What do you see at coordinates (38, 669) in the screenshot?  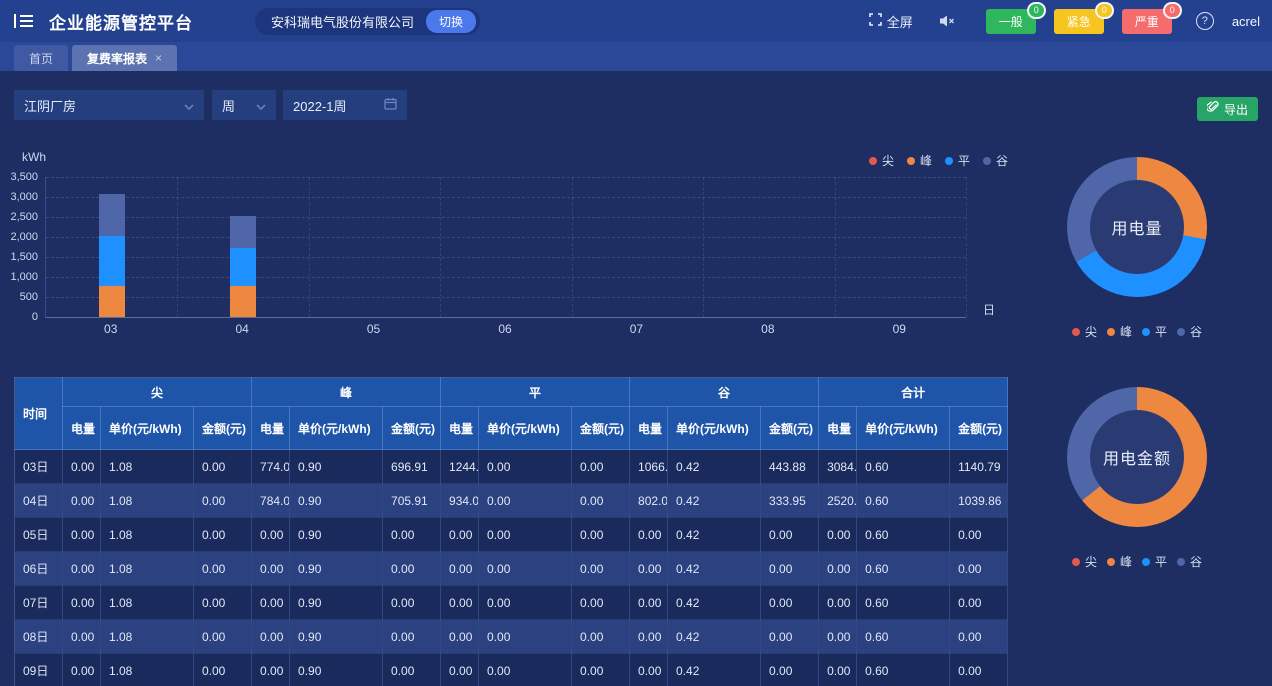 I see `cell-time: 09日` at bounding box center [38, 669].